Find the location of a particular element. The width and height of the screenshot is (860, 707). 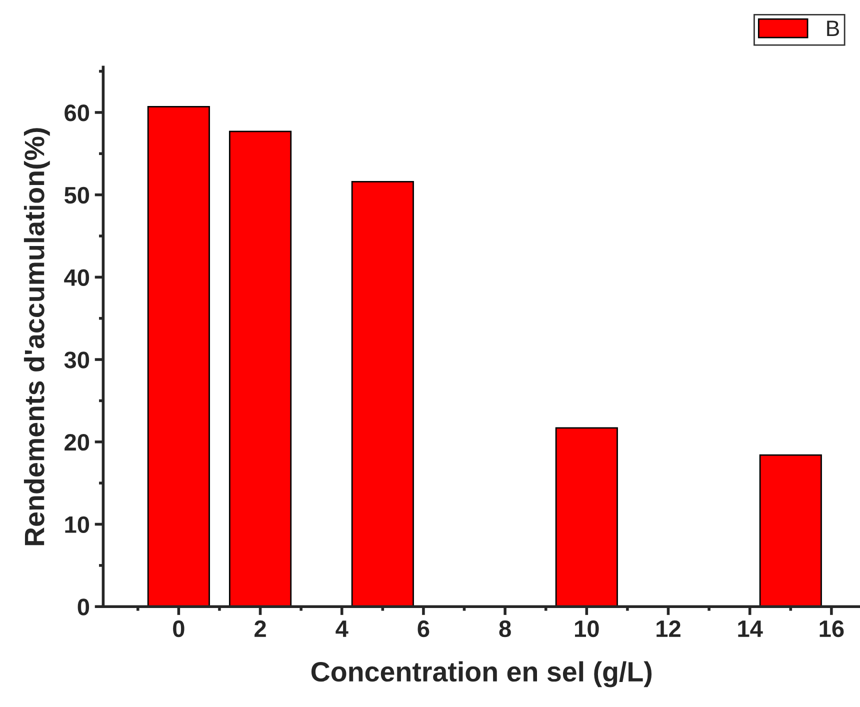

y-tick-label: 0 is located at coordinates (84, 607).